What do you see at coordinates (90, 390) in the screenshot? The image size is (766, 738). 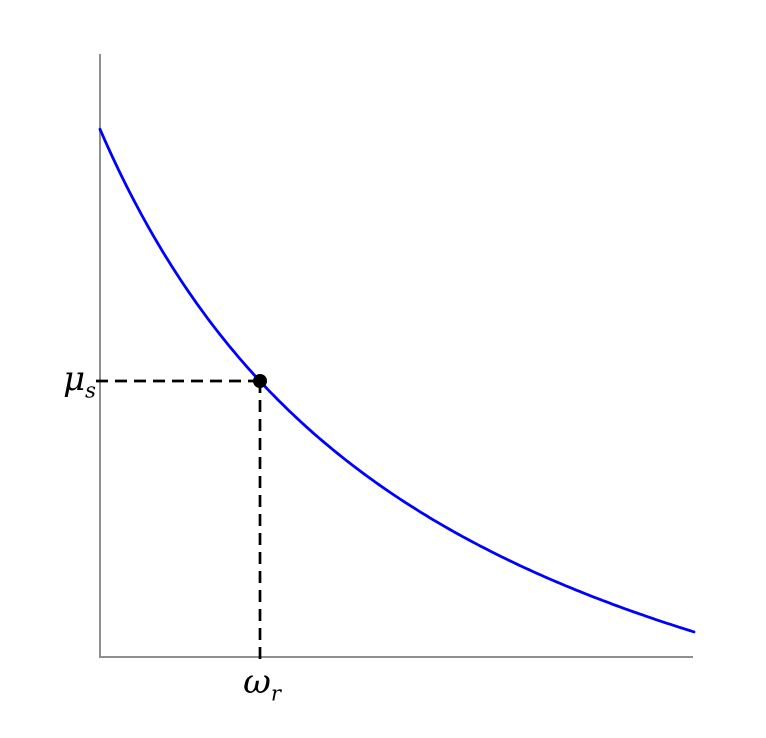 I see `mu-subscript: s` at bounding box center [90, 390].